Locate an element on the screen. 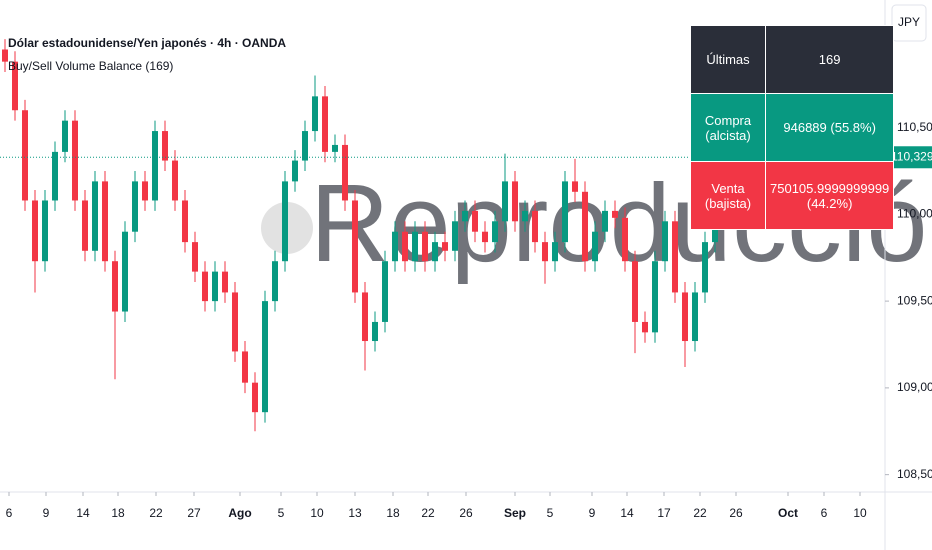  x-tick-label: 17 is located at coordinates (664, 513).